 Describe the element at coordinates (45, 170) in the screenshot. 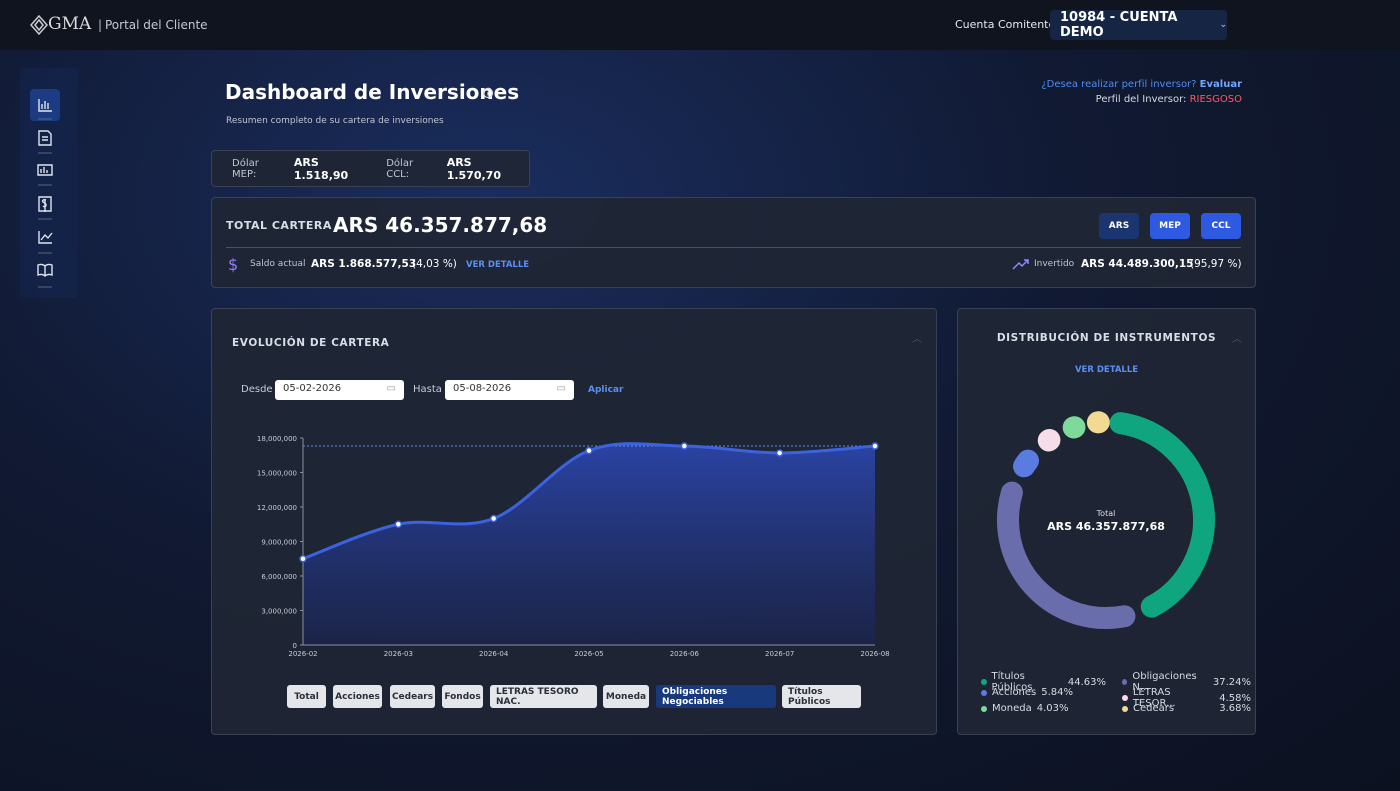

I see `icon-report` at that location.